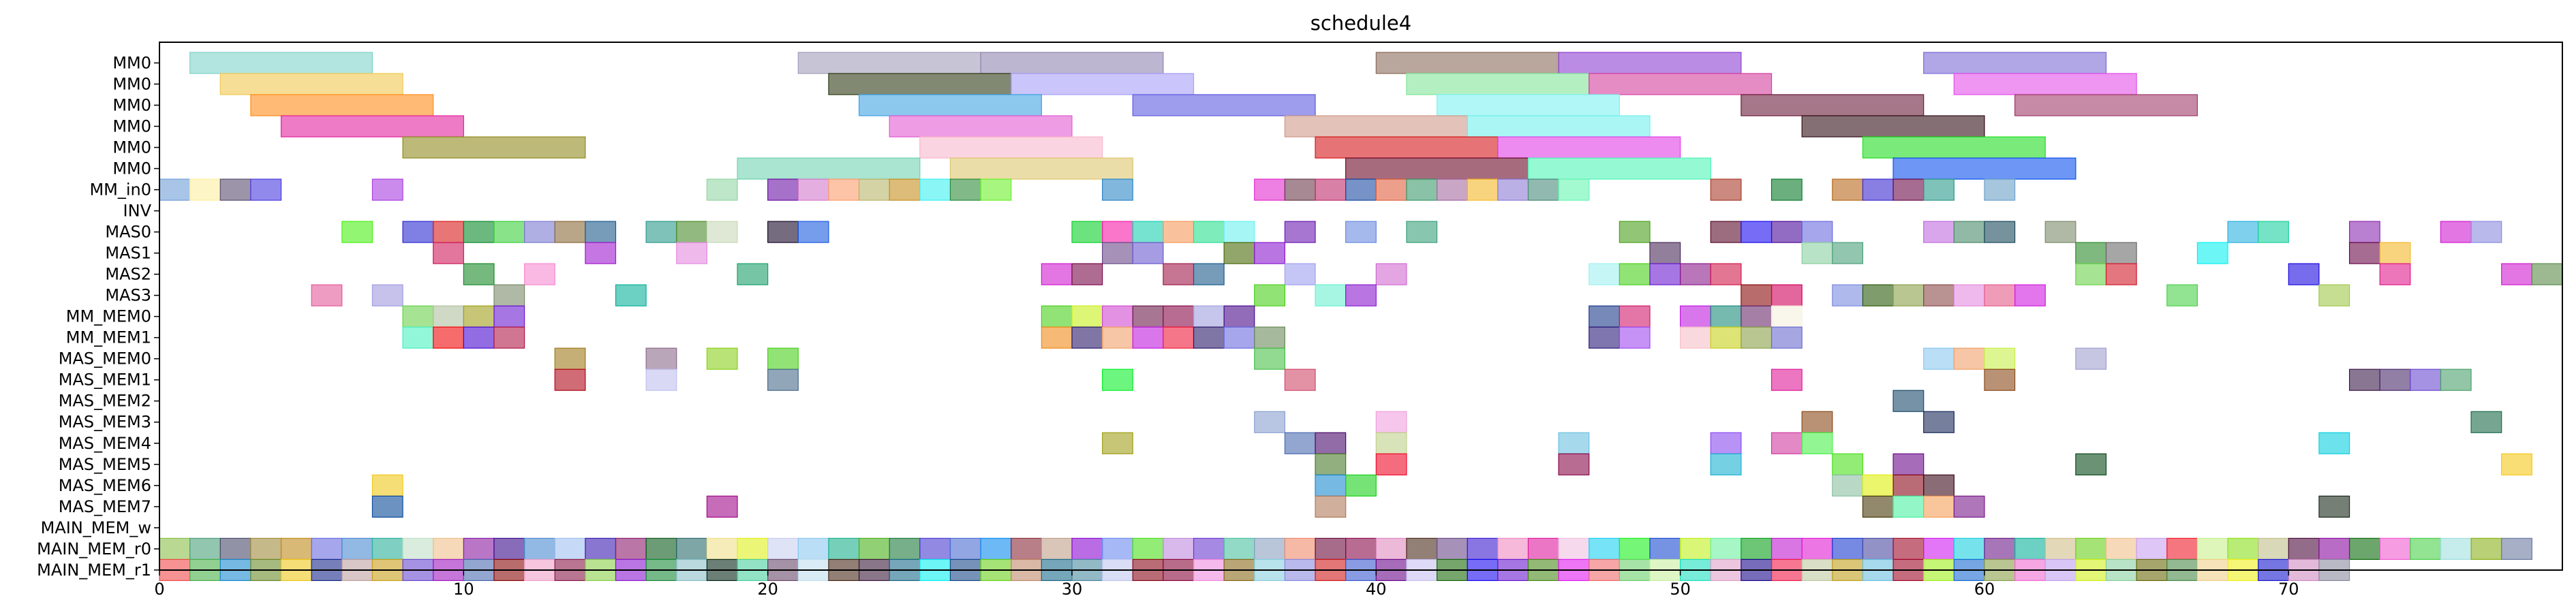  I want to click on y-tick-label: MAS_MEM2, so click(105, 401).